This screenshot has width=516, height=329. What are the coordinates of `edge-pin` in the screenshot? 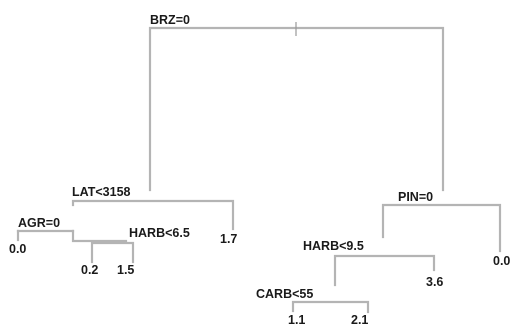 It's located at (441, 228).